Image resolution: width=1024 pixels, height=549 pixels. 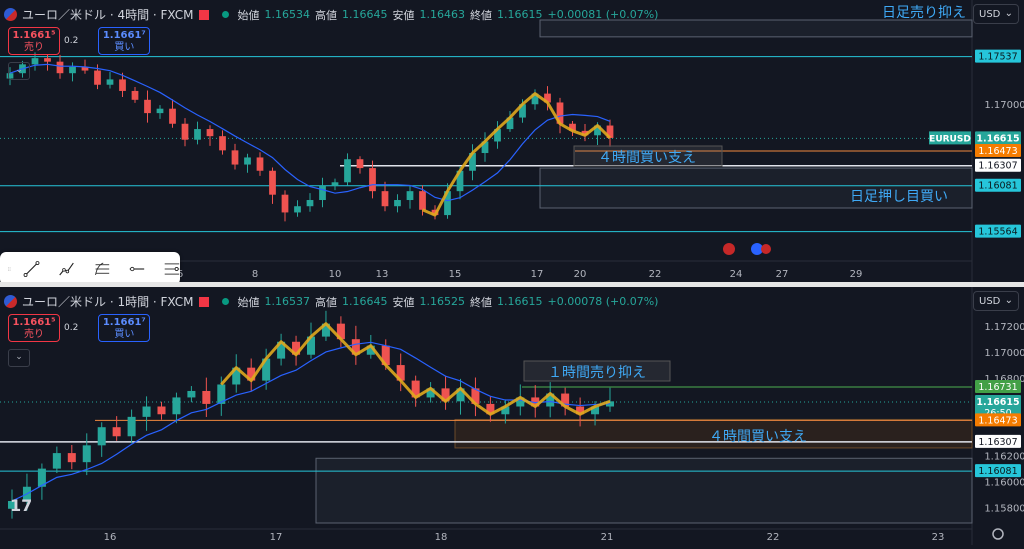 What do you see at coordinates (1004, 508) in the screenshot?
I see `price-tick-label: 1.15800` at bounding box center [1004, 508].